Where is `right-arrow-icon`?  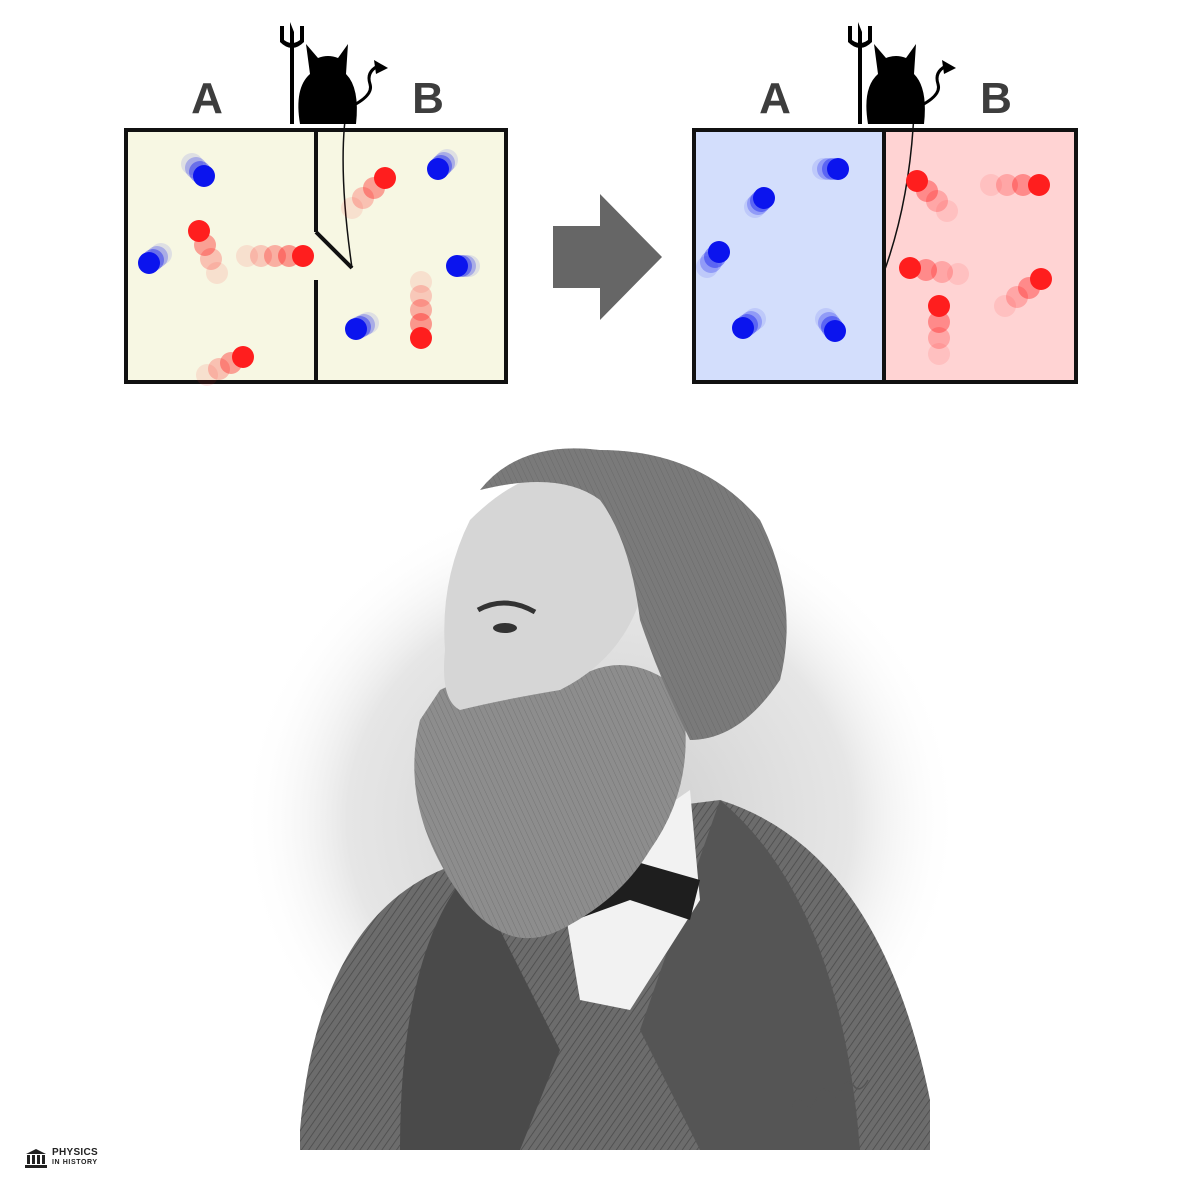
right-arrow-icon is located at coordinates (607, 257).